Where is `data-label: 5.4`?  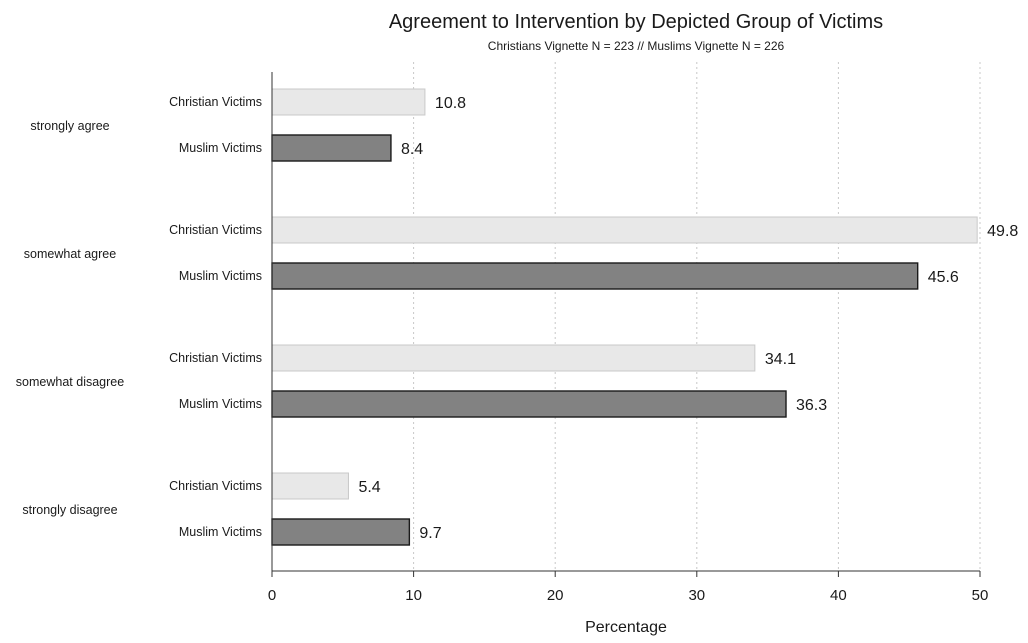 data-label: 5.4 is located at coordinates (369, 487).